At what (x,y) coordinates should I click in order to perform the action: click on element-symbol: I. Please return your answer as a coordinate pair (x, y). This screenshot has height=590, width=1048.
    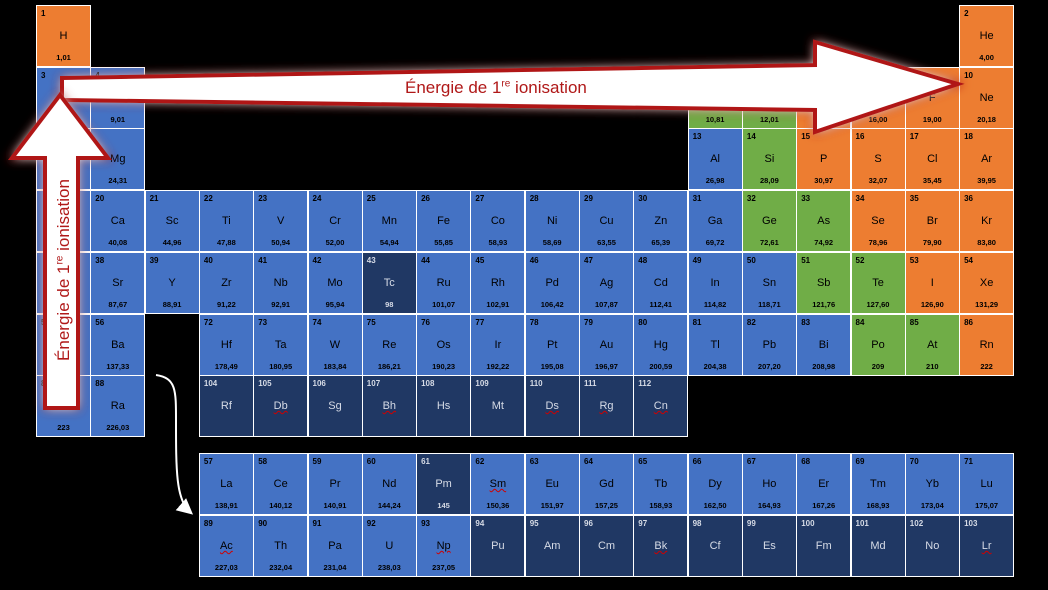
    Looking at the image, I should click on (932, 282).